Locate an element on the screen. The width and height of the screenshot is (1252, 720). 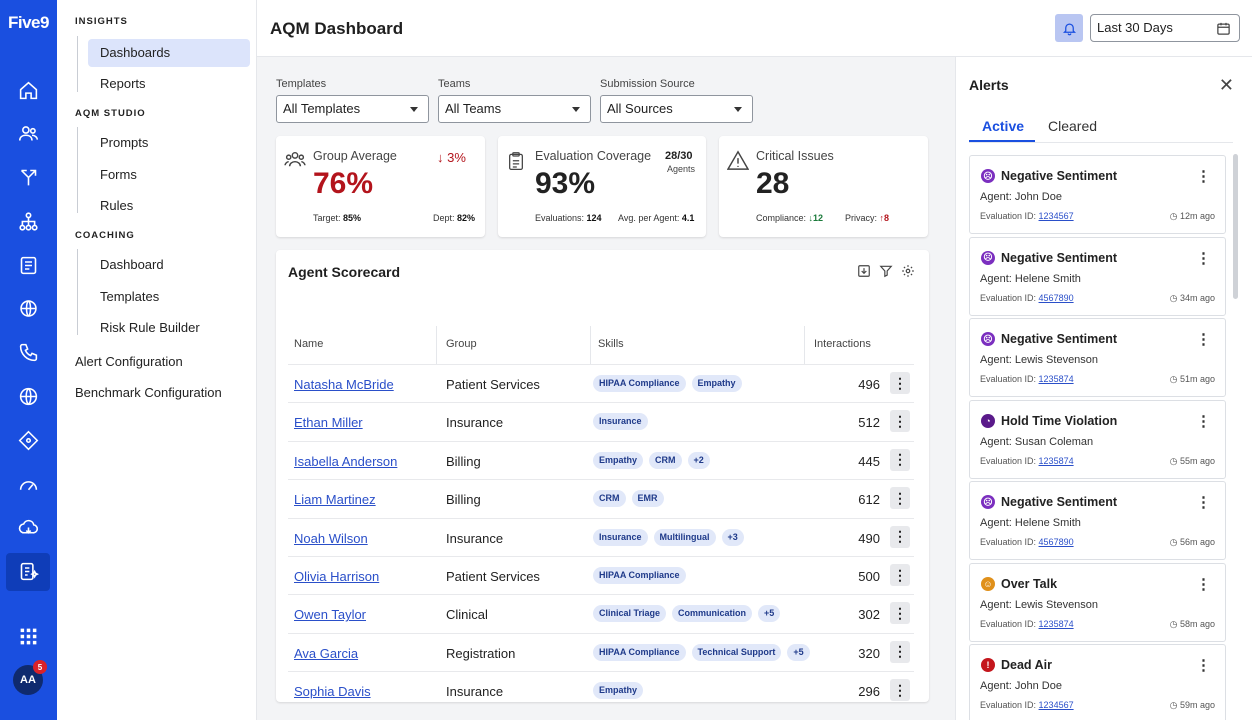
close-icon: ✕ is located at coordinates (1226, 85).